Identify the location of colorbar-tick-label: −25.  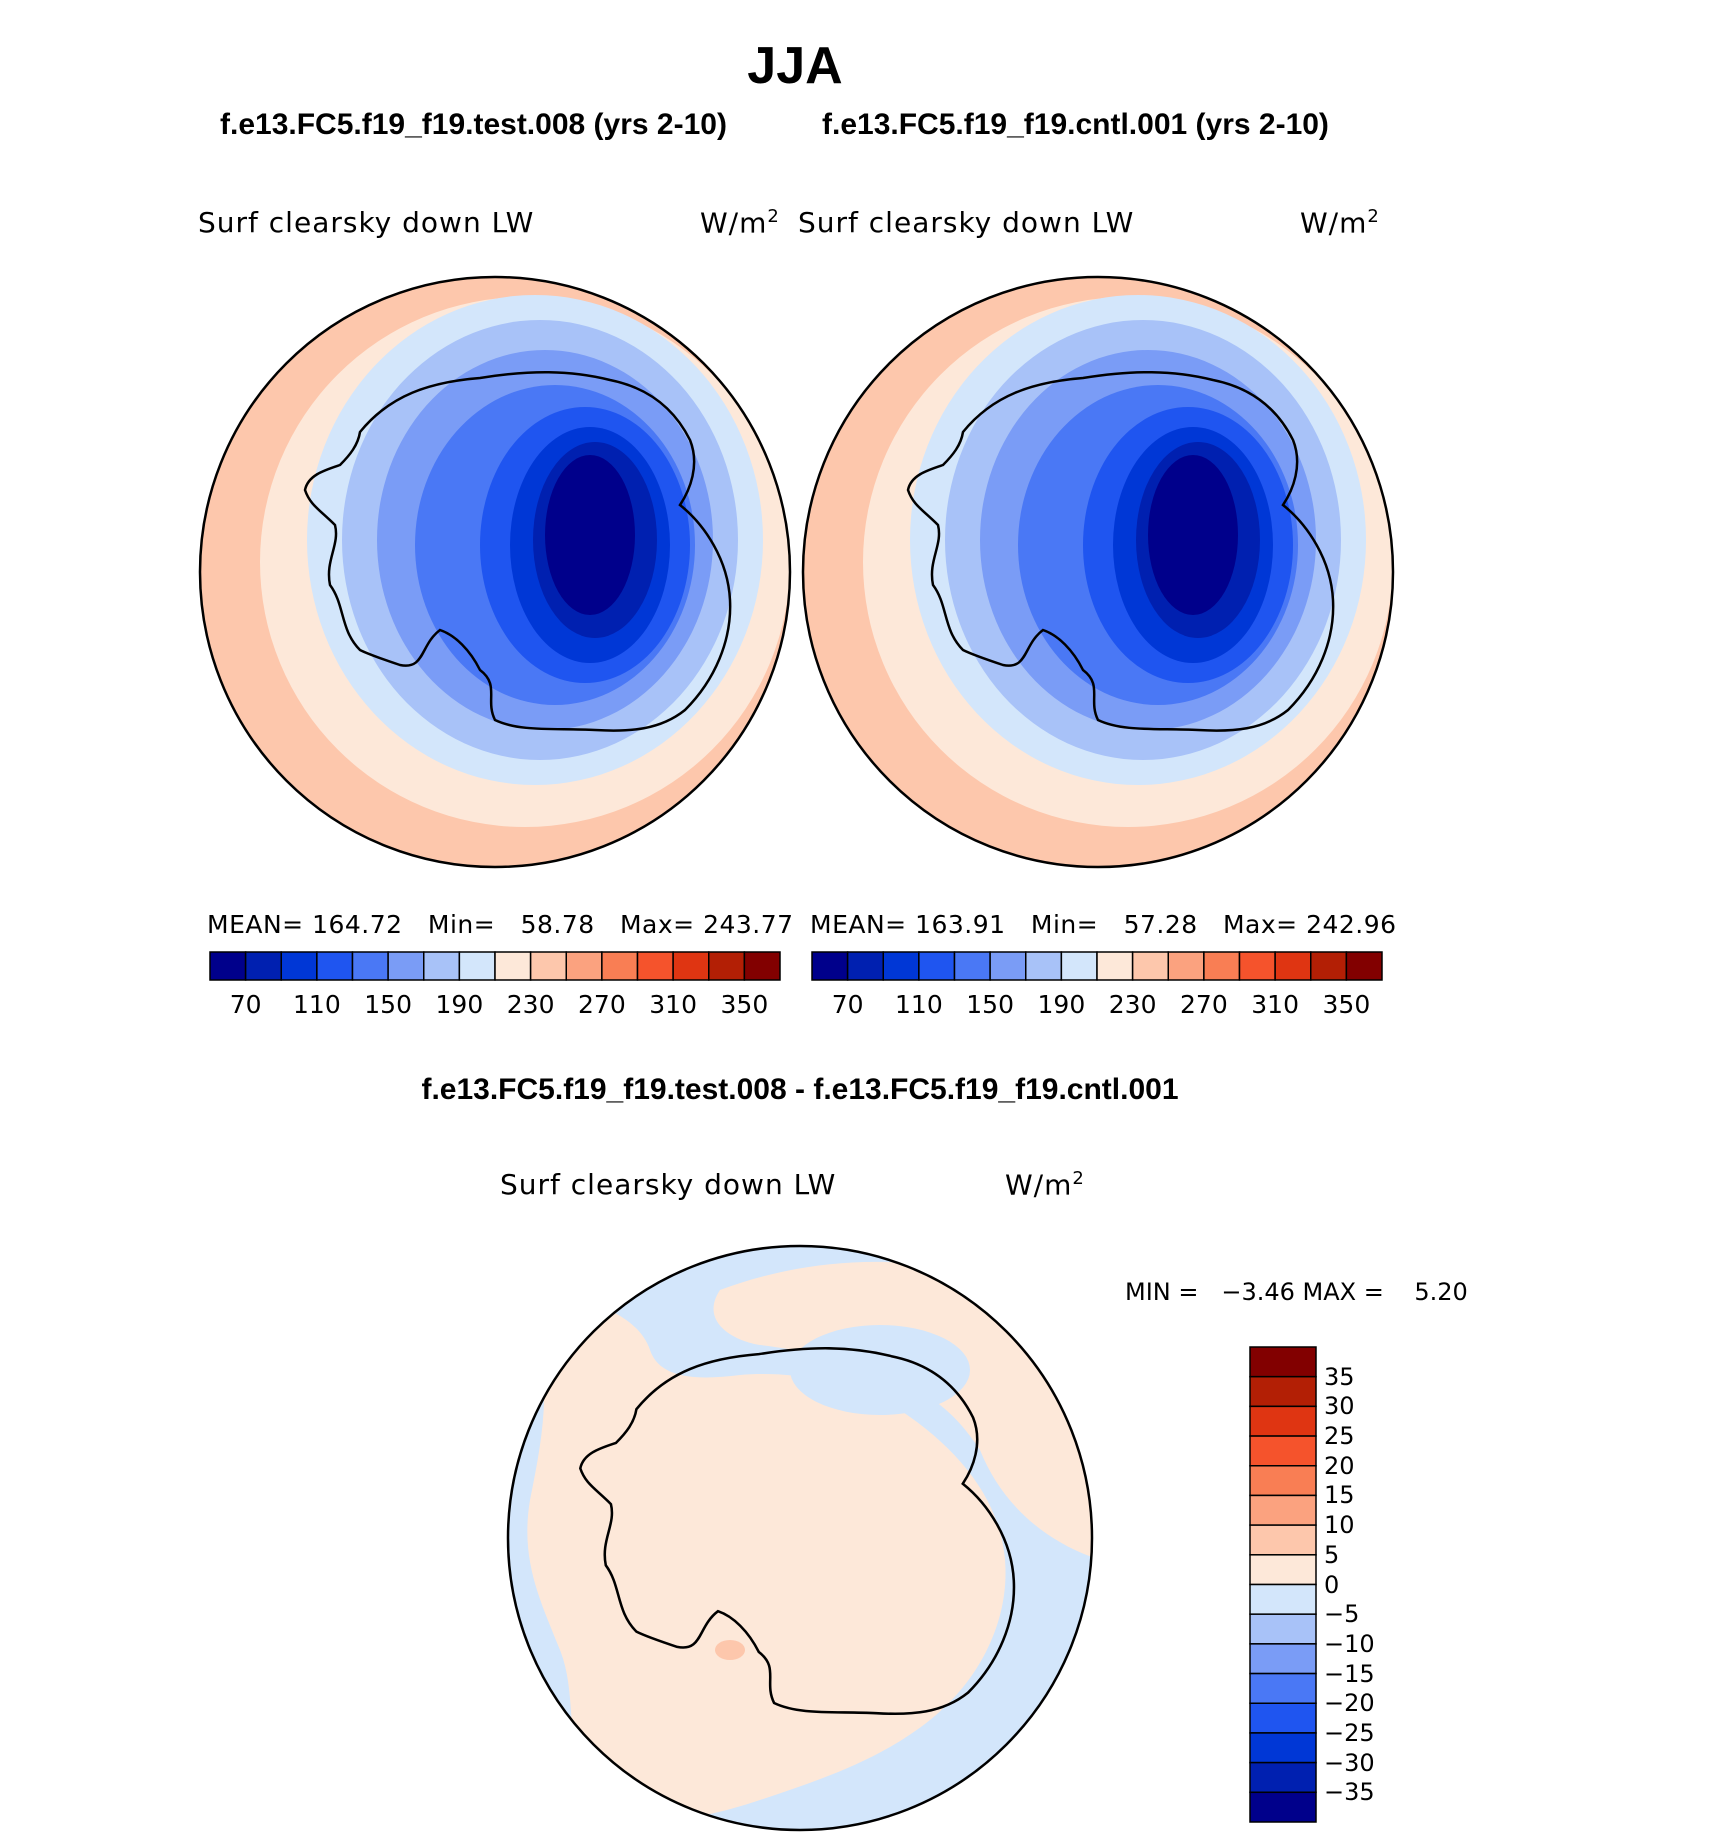
(1349, 1732).